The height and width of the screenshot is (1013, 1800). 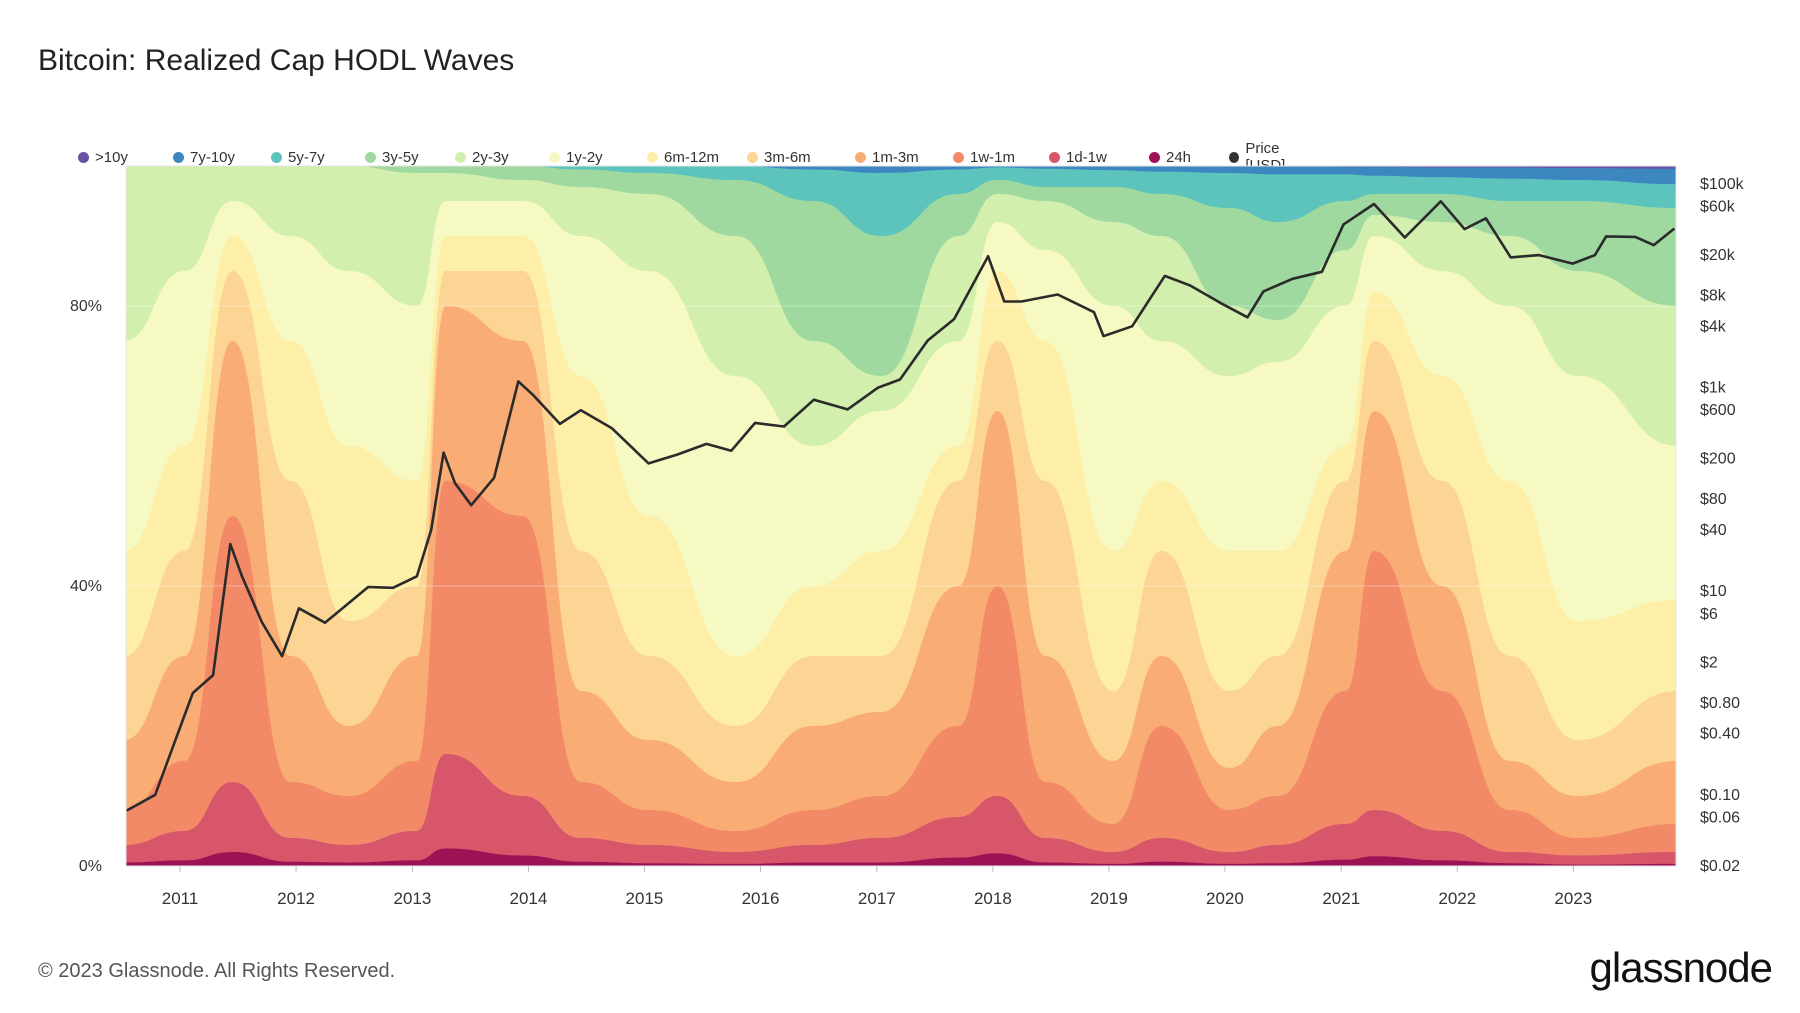 I want to click on legend-label: 1y-2y, so click(x=584, y=157).